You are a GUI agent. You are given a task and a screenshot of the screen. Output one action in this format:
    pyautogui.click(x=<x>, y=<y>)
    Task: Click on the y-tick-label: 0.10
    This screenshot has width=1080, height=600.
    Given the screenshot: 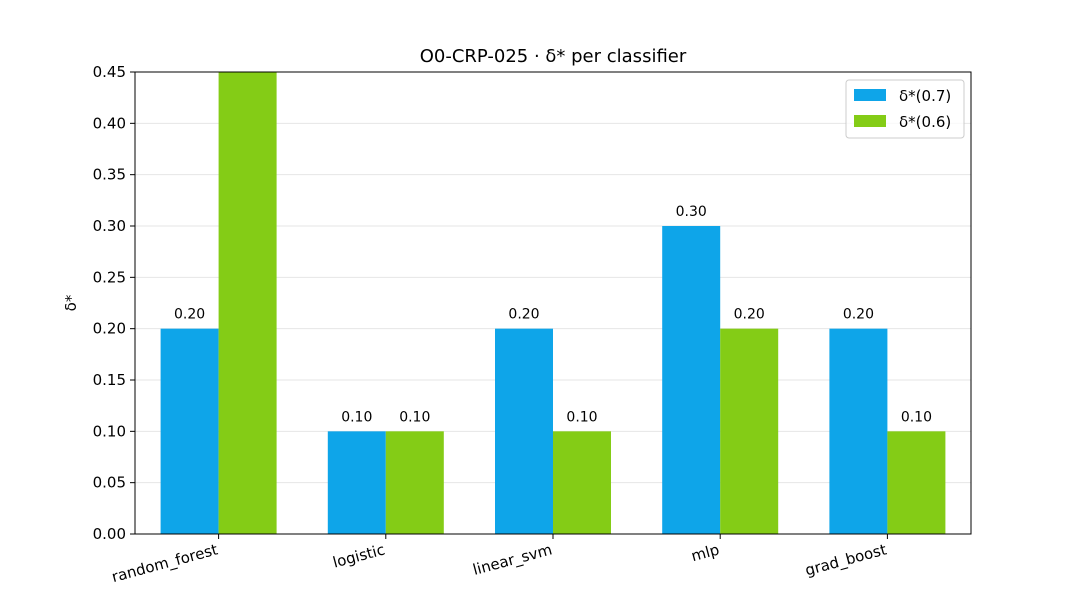 What is the action you would take?
    pyautogui.click(x=109, y=431)
    